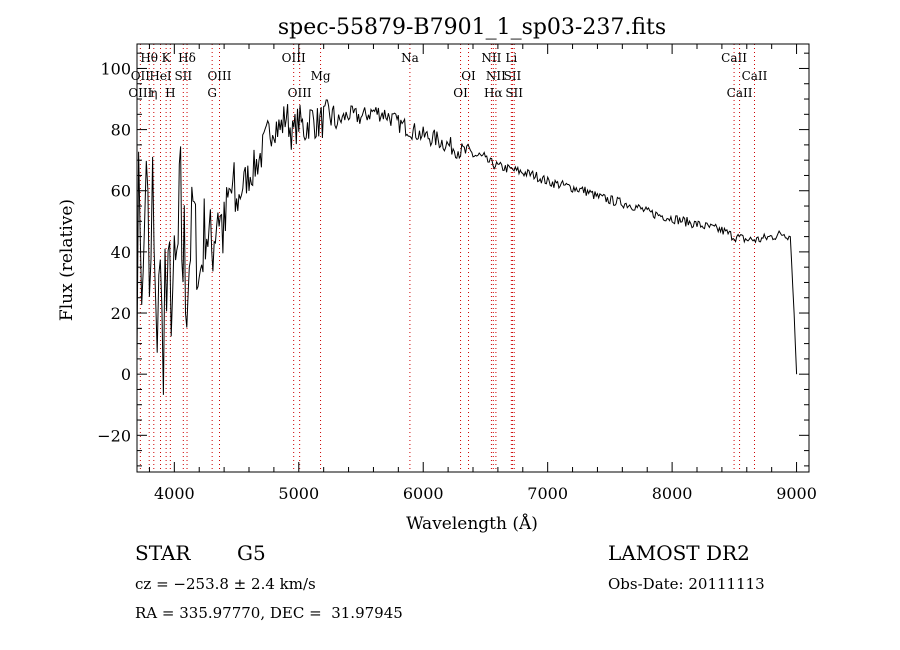 This screenshot has height=650, width=900. What do you see at coordinates (251, 553) in the screenshot?
I see `object-subclass: G5` at bounding box center [251, 553].